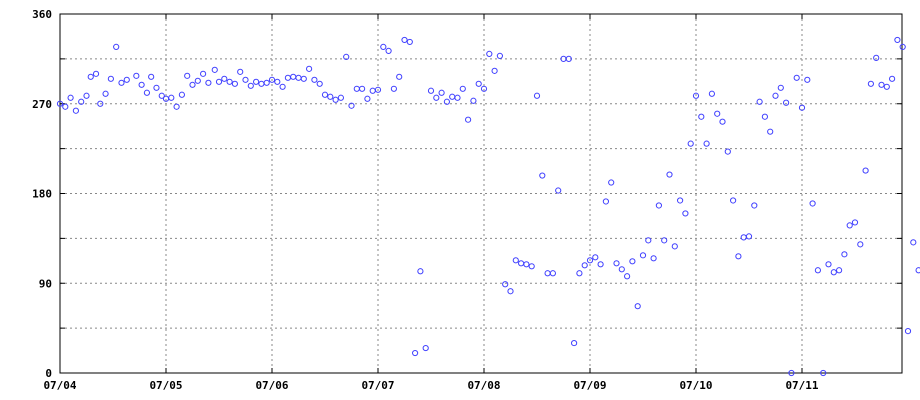  I want to click on x-tick-label: 07/07, so click(377, 385).